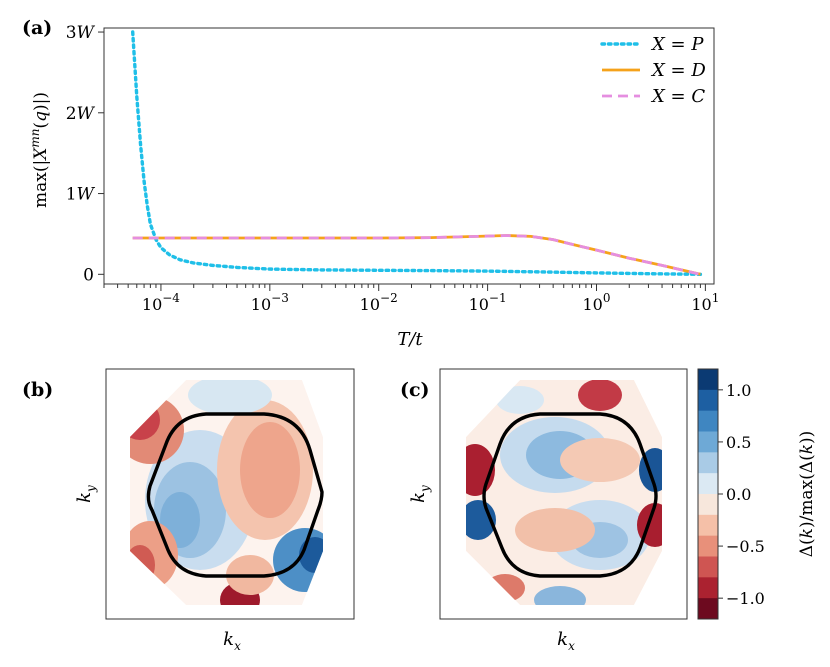 This screenshot has height=667, width=830. Describe the element at coordinates (420, 494) in the screenshot. I see `y-axis-label-c: ky` at that location.